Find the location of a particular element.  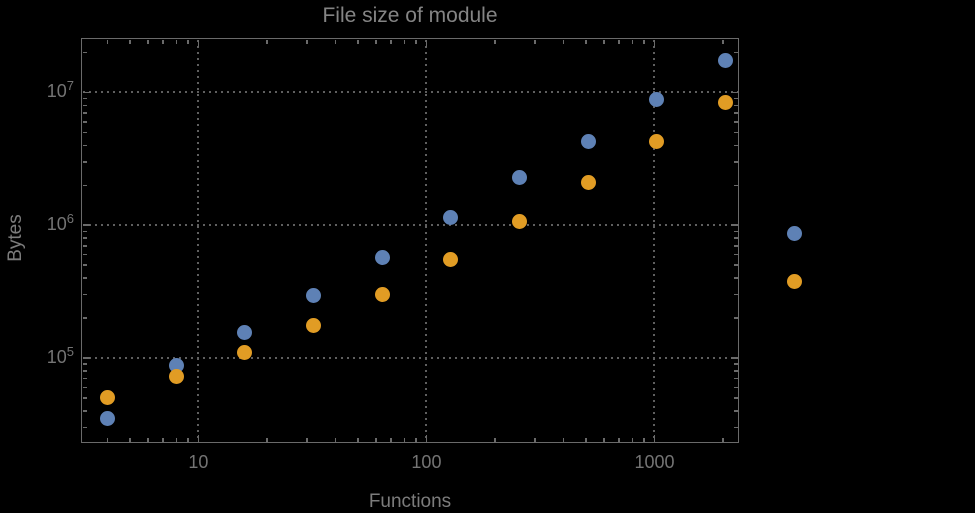

y-tick-label: 10⁶ is located at coordinates (60, 223).